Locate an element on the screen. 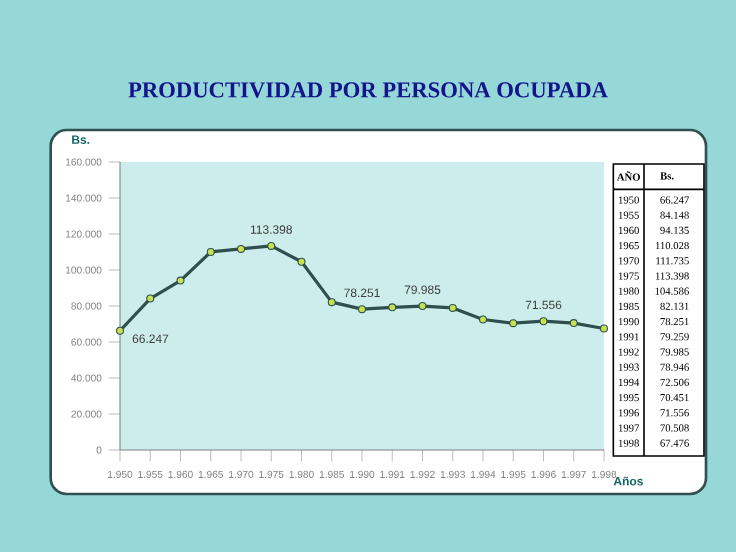  chart-title: PRODUCTIVIDAD POR PERSONA OCUPADA is located at coordinates (368, 90).